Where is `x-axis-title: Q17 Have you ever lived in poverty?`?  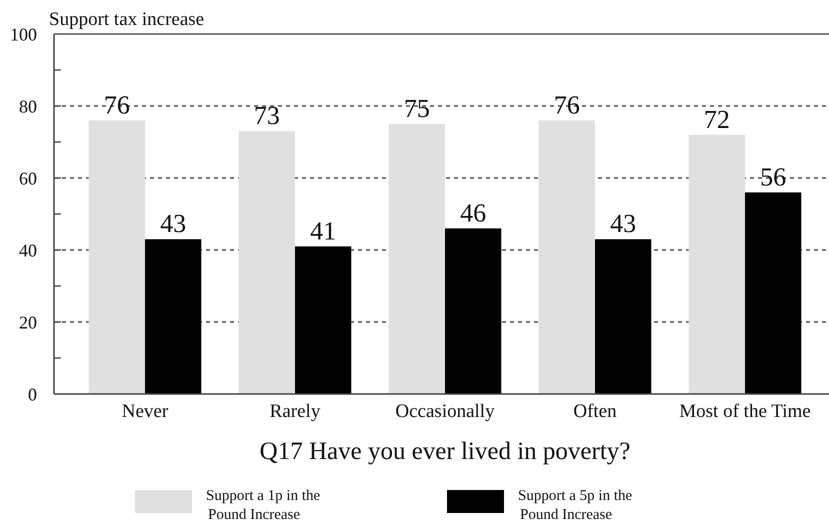
x-axis-title: Q17 Have you ever lived in poverty? is located at coordinates (445, 451).